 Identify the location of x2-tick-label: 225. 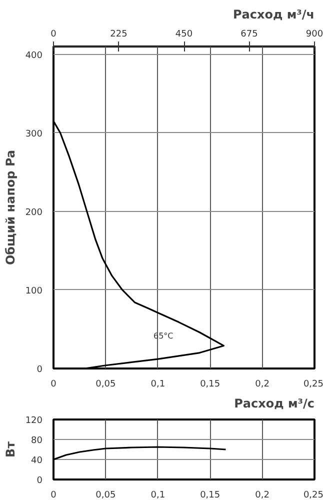
(119, 35).